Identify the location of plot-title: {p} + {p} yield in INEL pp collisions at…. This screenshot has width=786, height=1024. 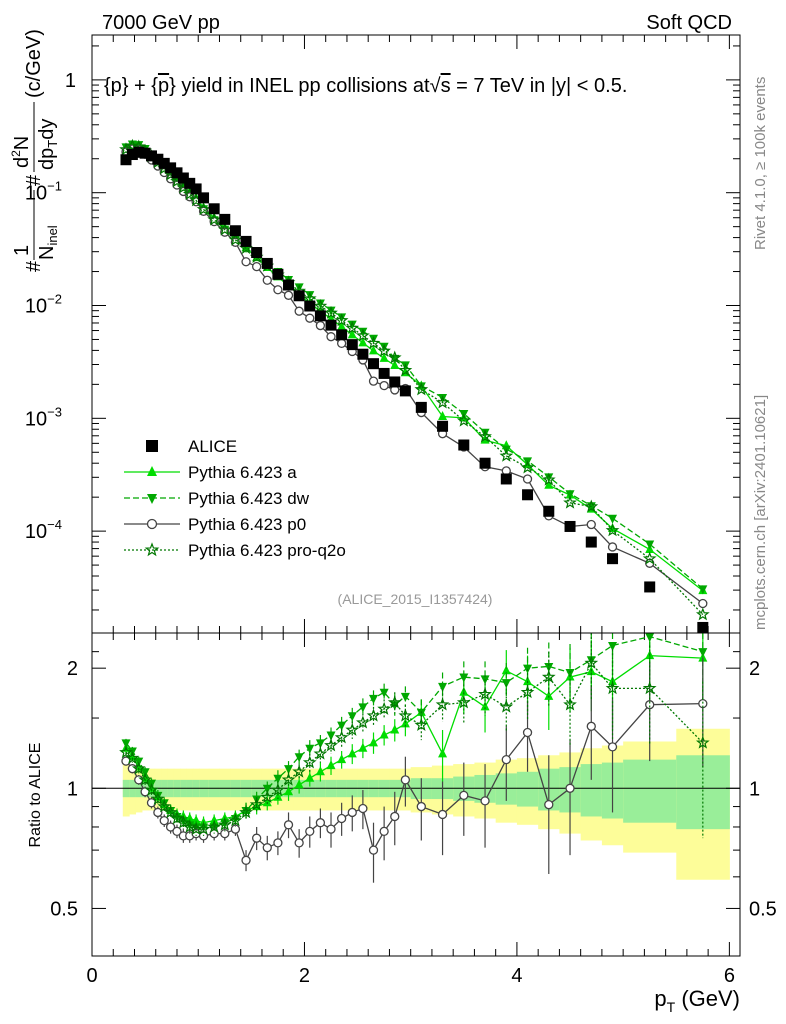
(365, 86).